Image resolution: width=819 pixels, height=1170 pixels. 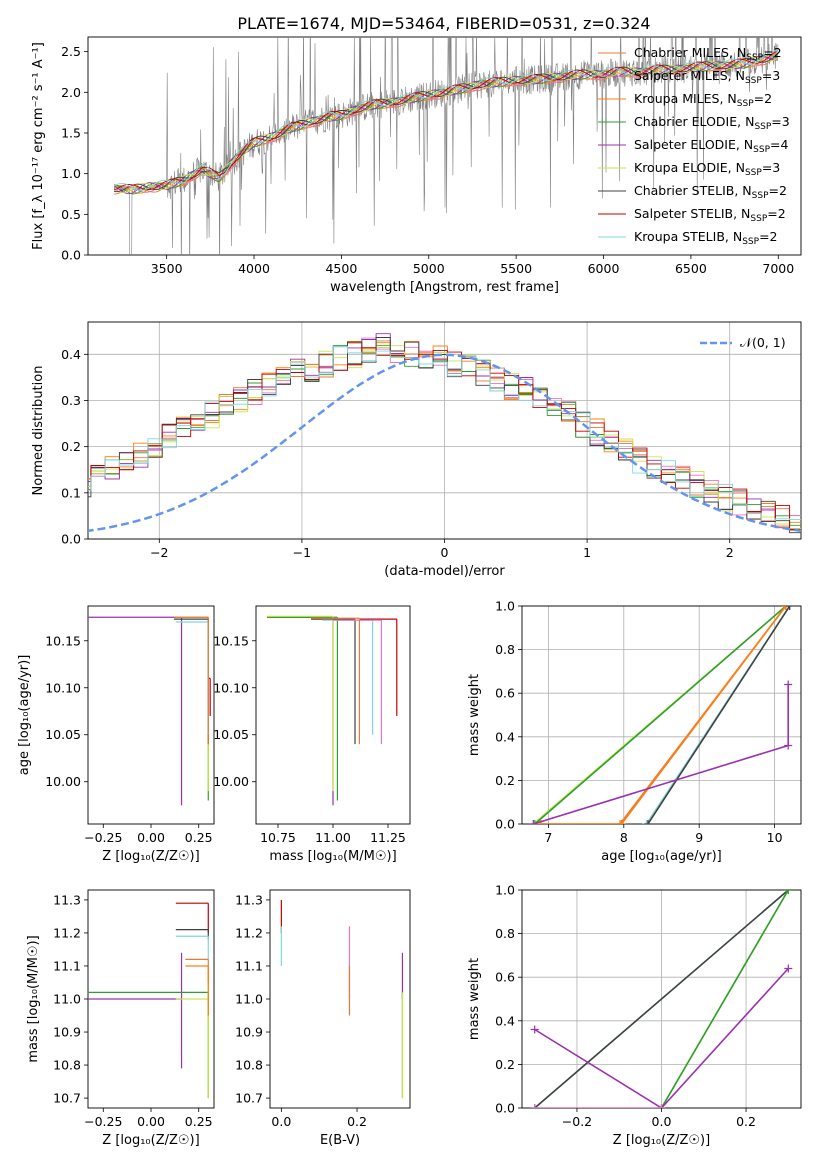 I want to click on y-tick-label: 0.1, so click(x=71, y=492).